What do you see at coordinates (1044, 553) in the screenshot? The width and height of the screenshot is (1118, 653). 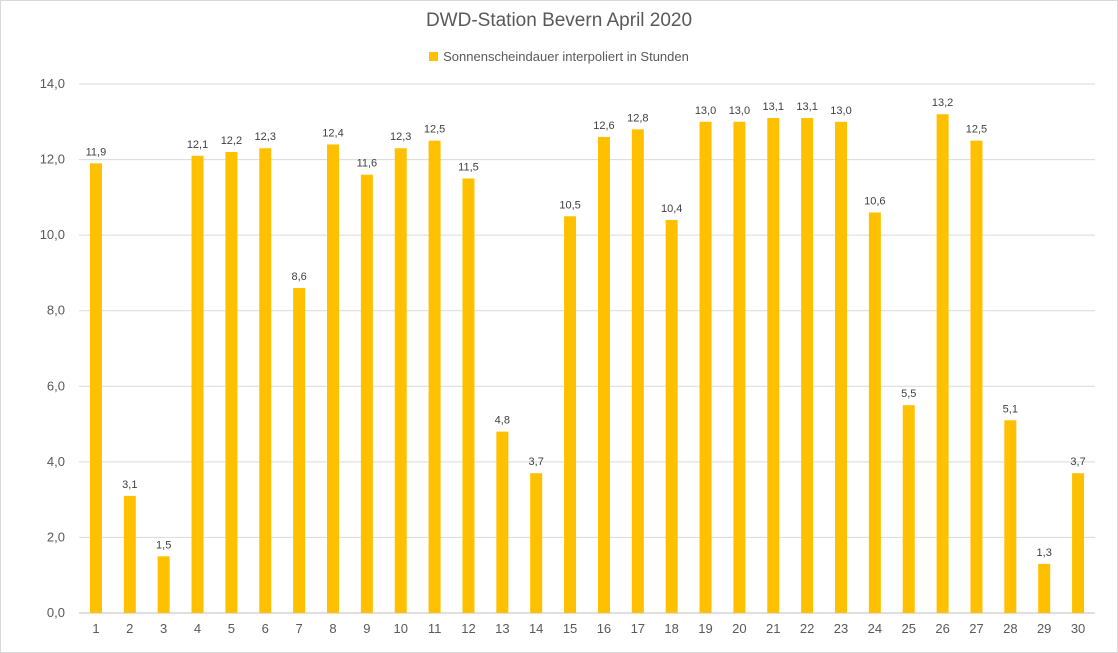 I see `data-label: 1,3` at bounding box center [1044, 553].